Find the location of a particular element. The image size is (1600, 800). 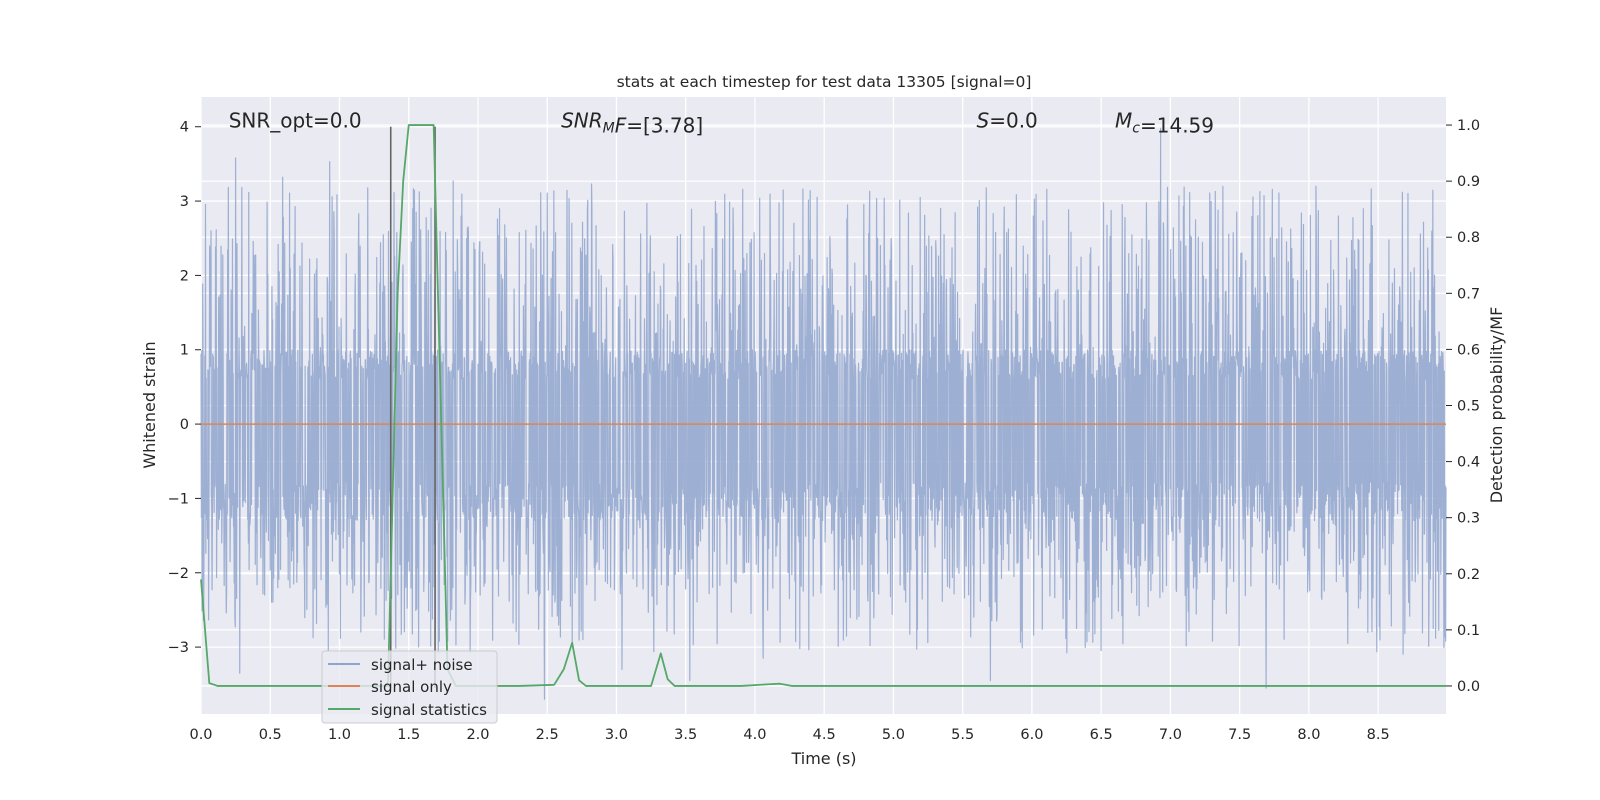

x-tick-label: 3.5 is located at coordinates (685, 735).